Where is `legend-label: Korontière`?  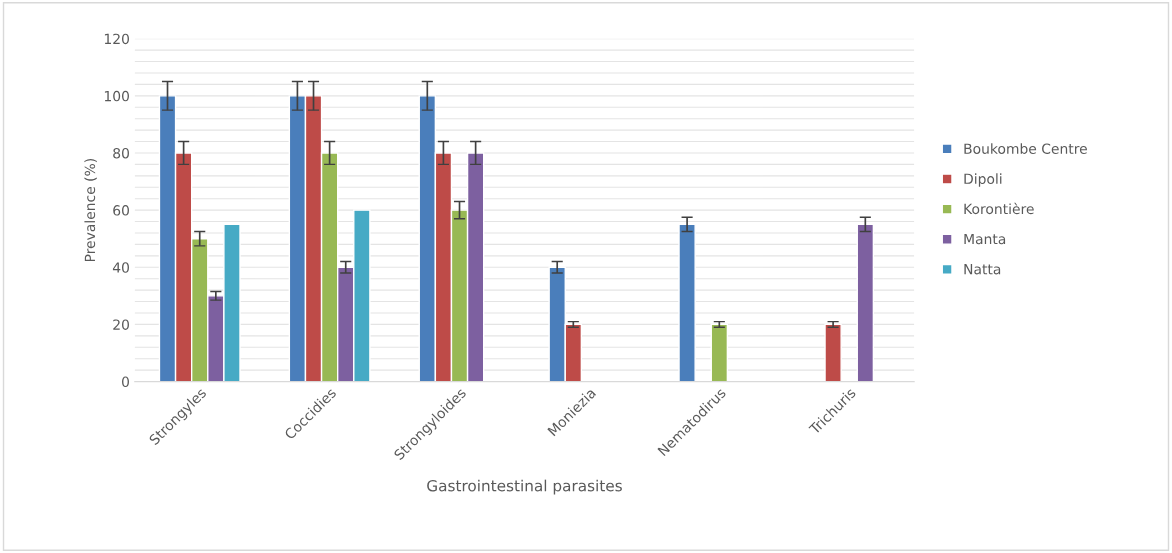
legend-label: Korontière is located at coordinates (999, 208).